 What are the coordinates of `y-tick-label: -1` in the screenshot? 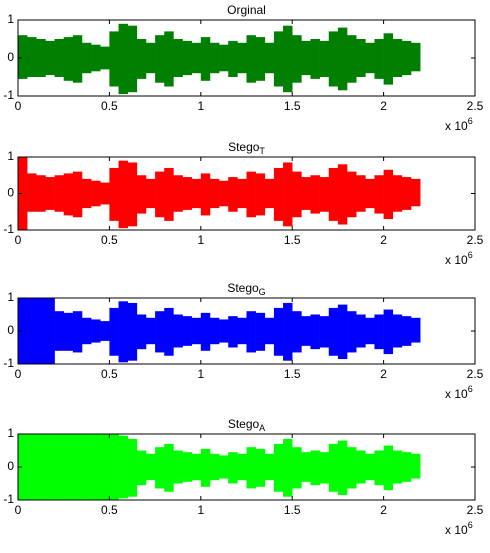 It's located at (8, 363).